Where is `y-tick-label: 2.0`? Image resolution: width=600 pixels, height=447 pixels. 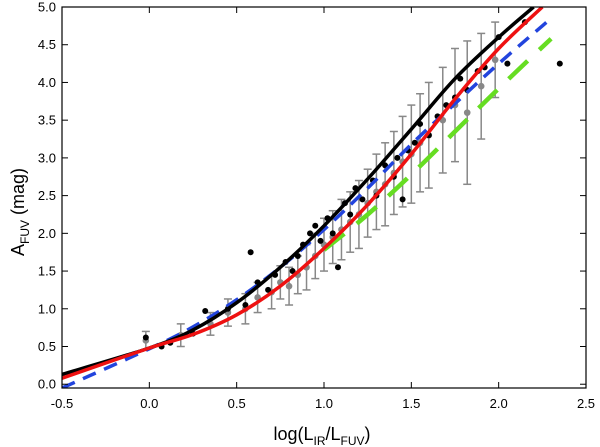
y-tick-label: 2.0 is located at coordinates (47, 233).